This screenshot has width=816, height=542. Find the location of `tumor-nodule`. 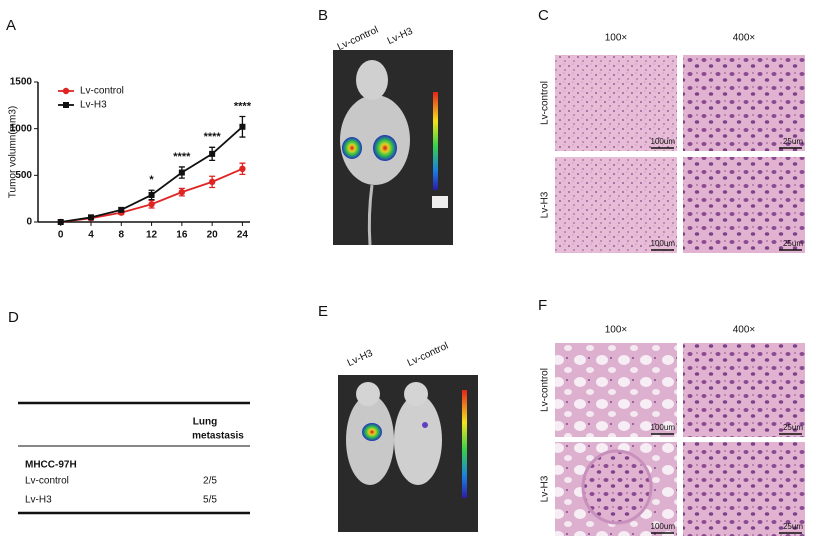

tumor-nodule is located at coordinates (617, 487).